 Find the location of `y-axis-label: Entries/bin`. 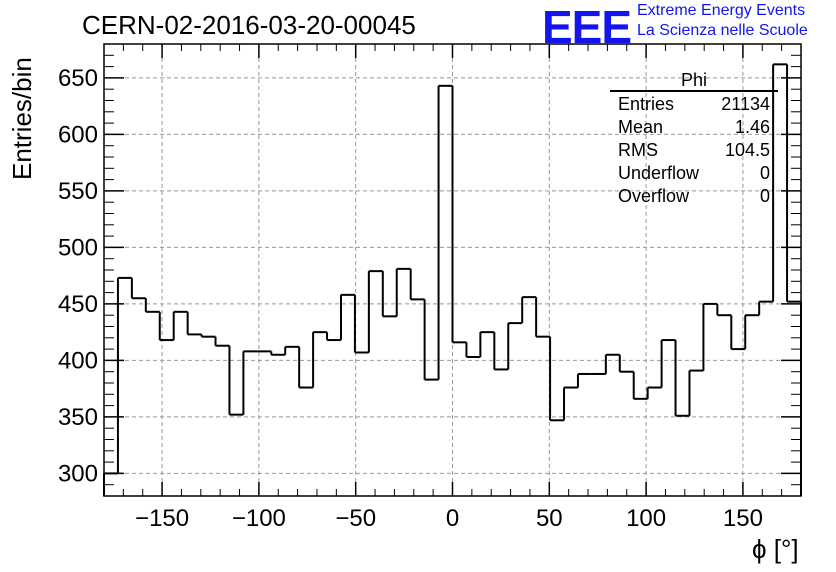

y-axis-label: Entries/bin is located at coordinates (22, 118).